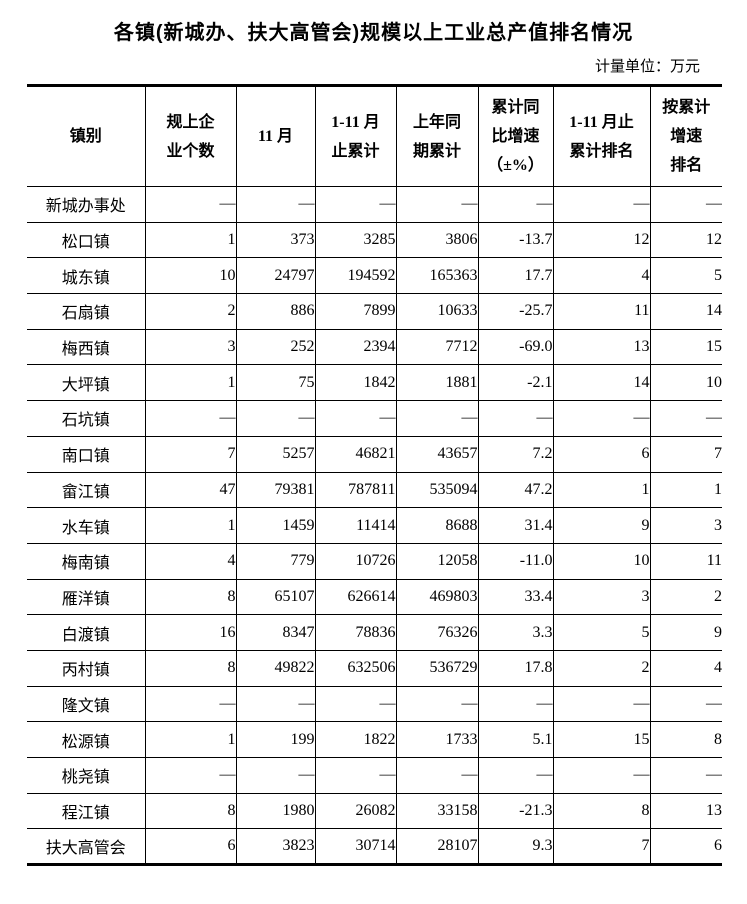  Describe the element at coordinates (275, 347) in the screenshot. I see `value-cell: 252` at that location.